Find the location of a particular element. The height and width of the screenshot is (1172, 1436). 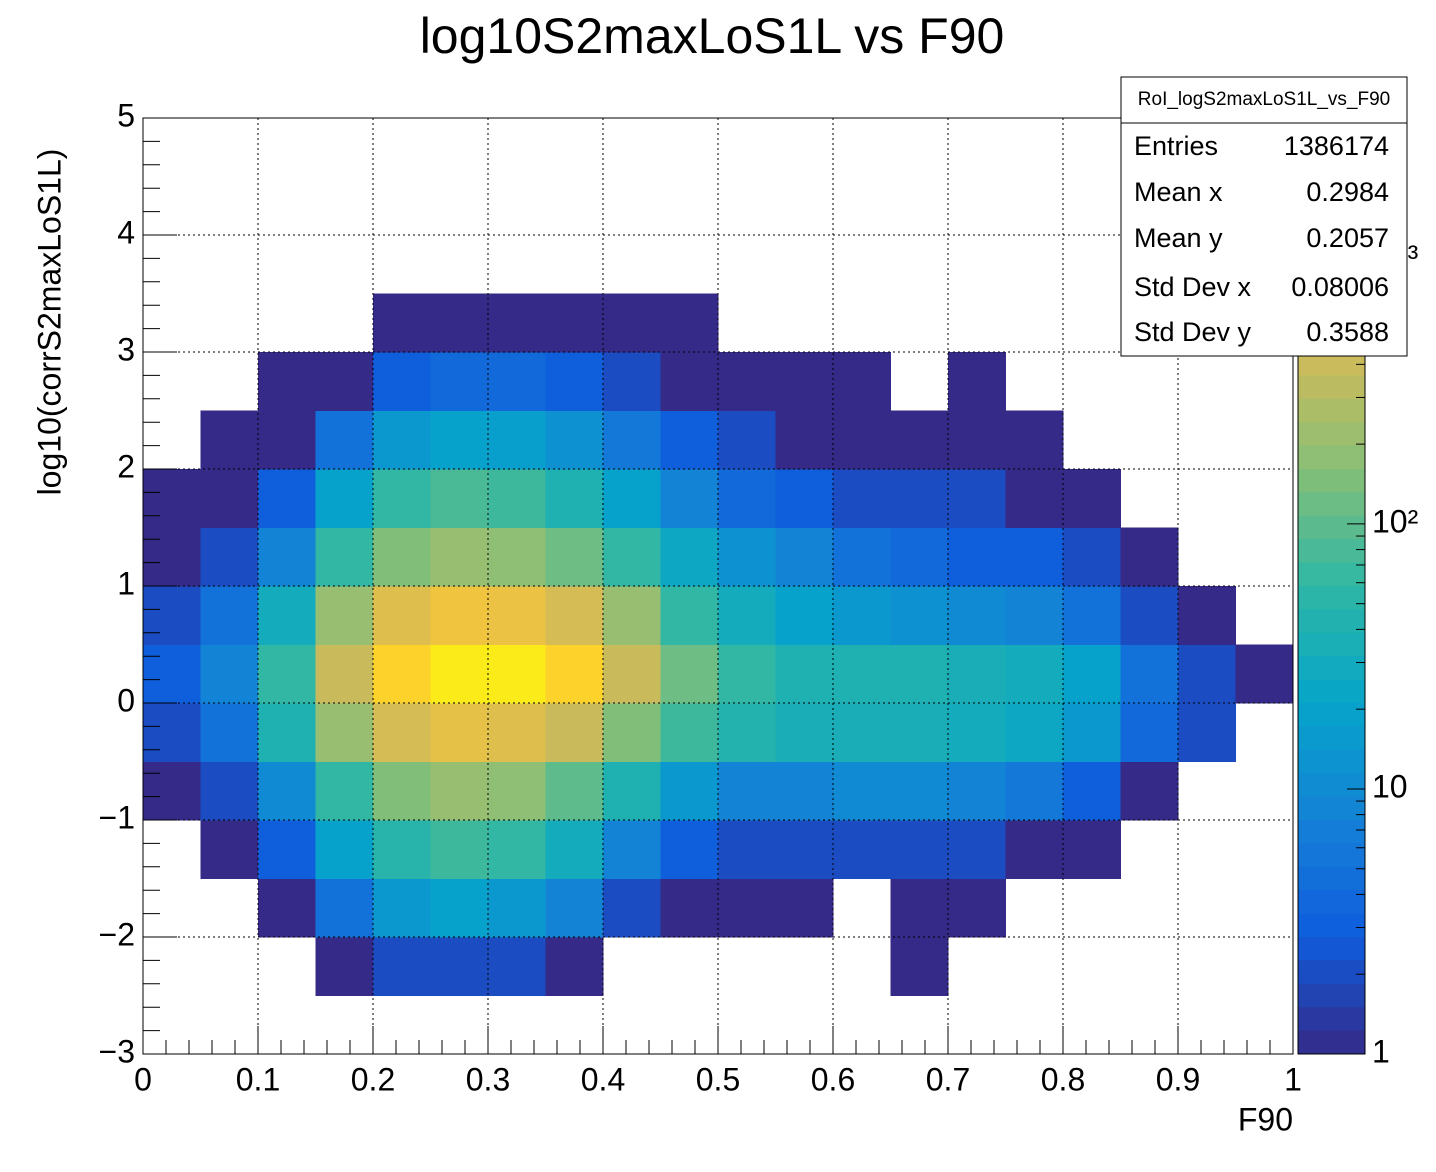

stats-box is located at coordinates (1264, 216).